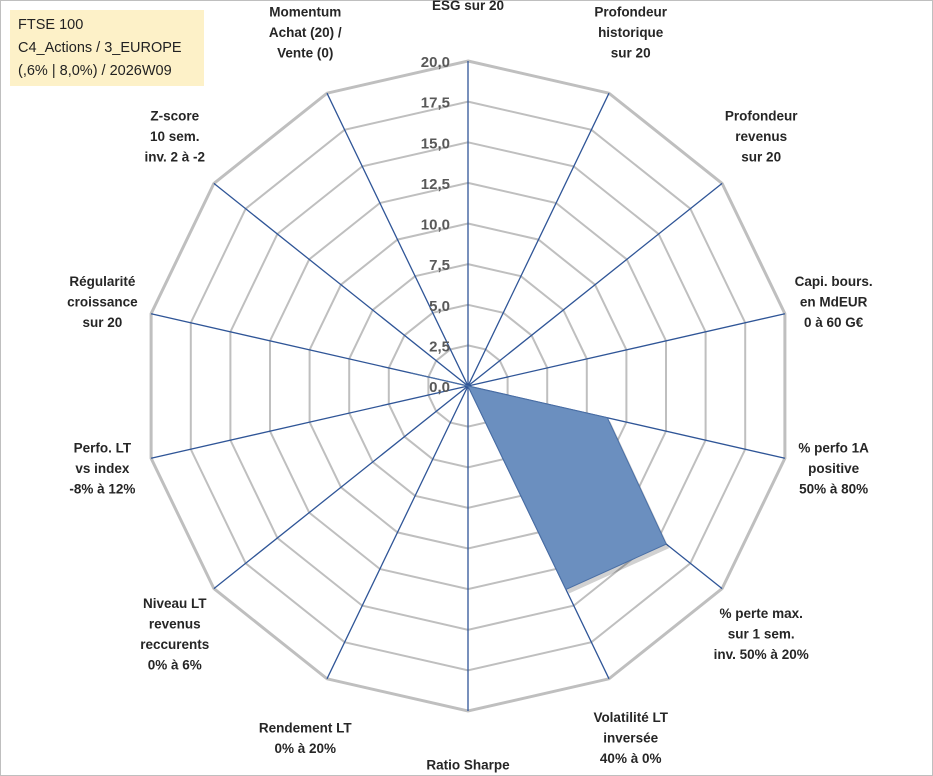 This screenshot has width=933, height=776. I want to click on axis-label-line: 40% à 0%, so click(631, 758).